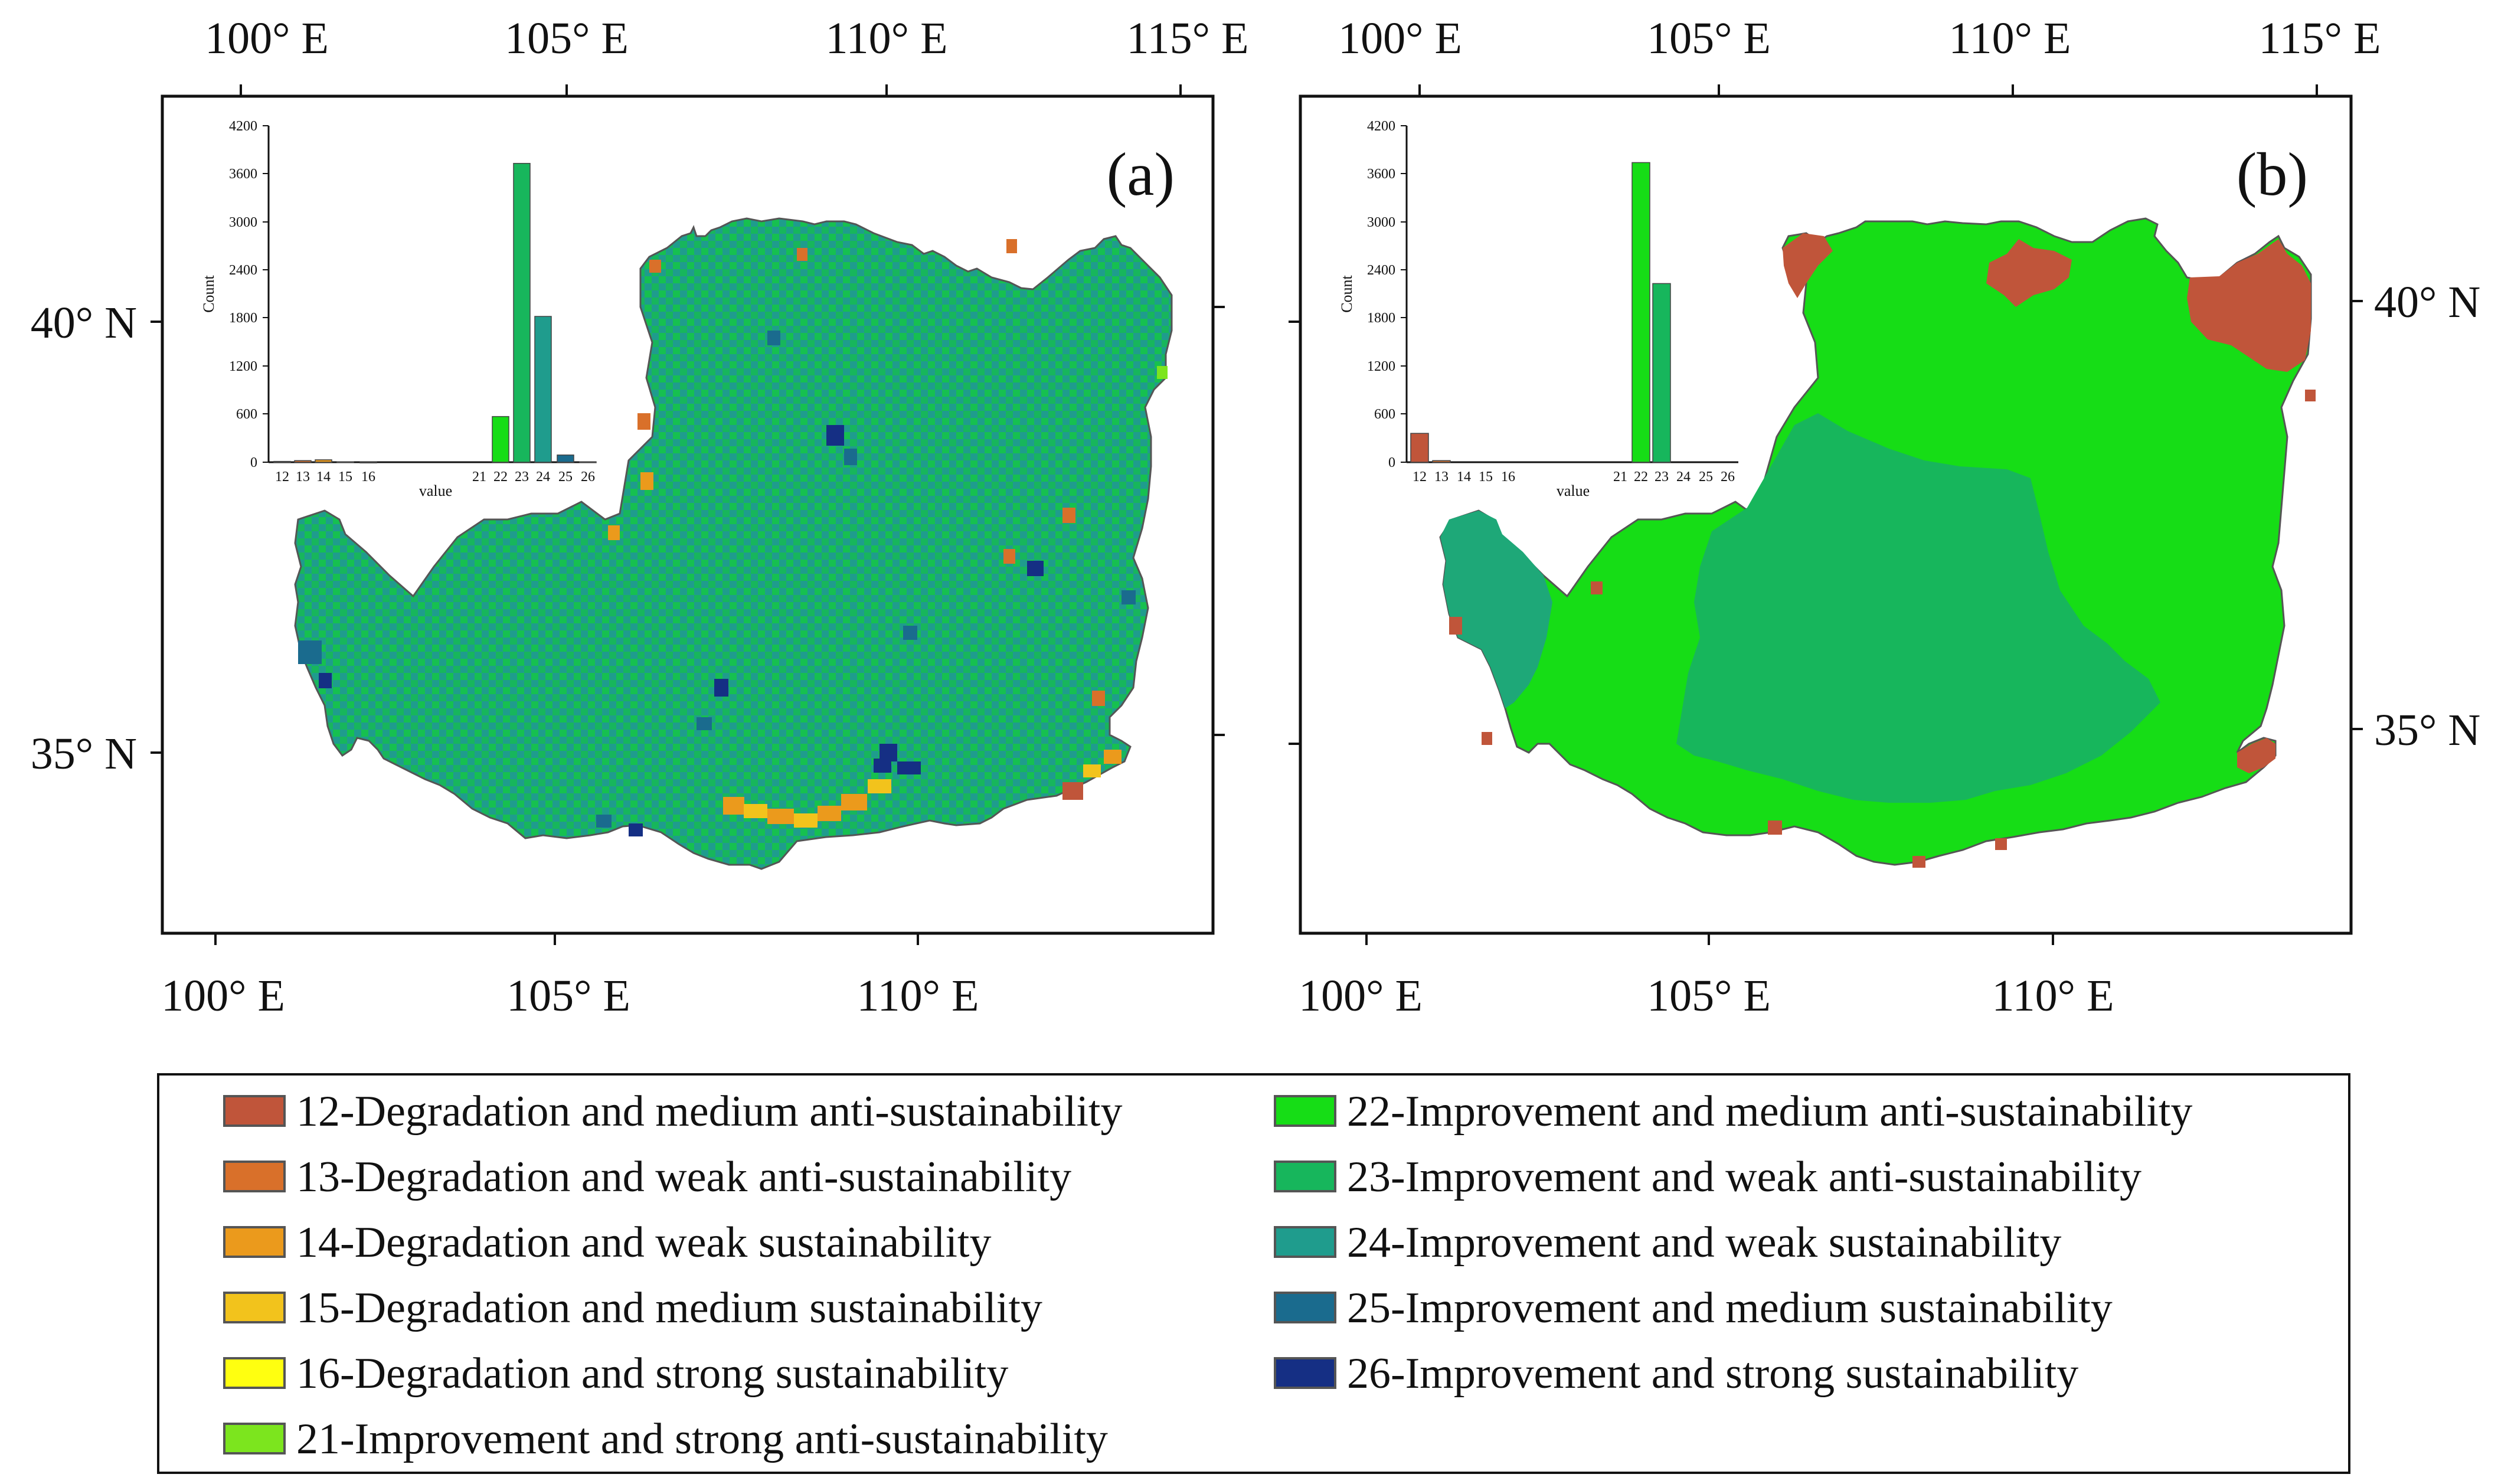  What do you see at coordinates (243, 174) in the screenshot?
I see `histogram-a-ytick: 3600` at bounding box center [243, 174].